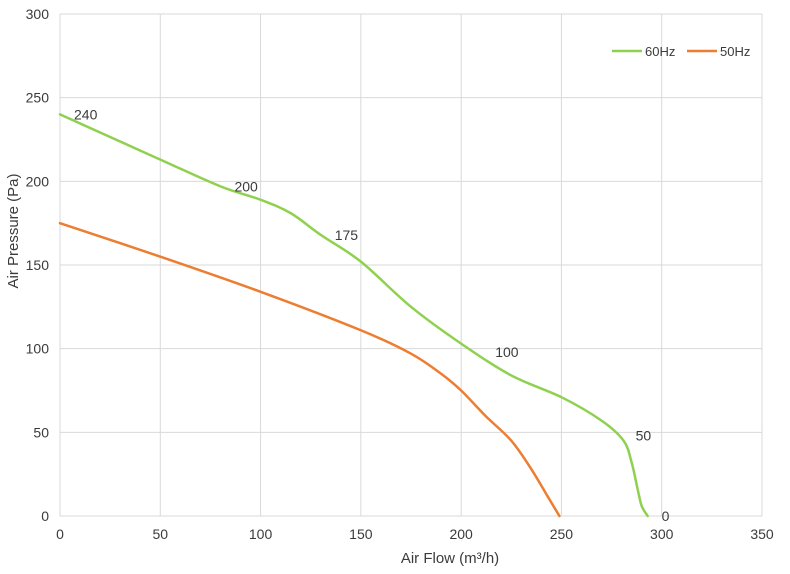 The height and width of the screenshot is (574, 790). Describe the element at coordinates (38, 98) in the screenshot. I see `y-tick-label: 250` at that location.